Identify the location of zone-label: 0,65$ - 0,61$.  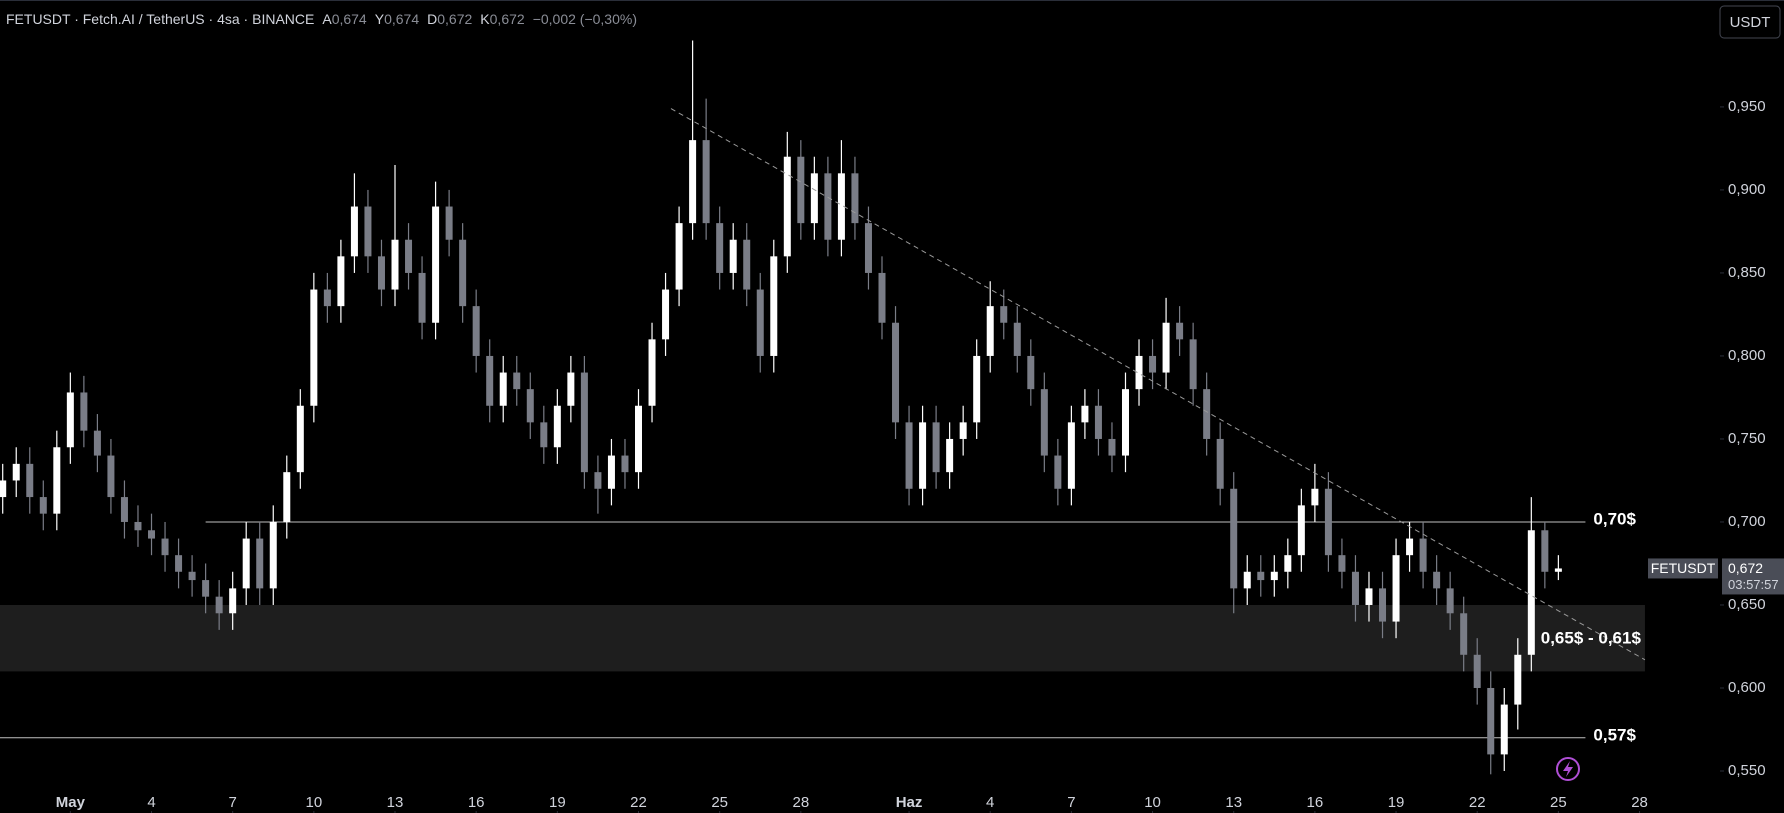
(1591, 638).